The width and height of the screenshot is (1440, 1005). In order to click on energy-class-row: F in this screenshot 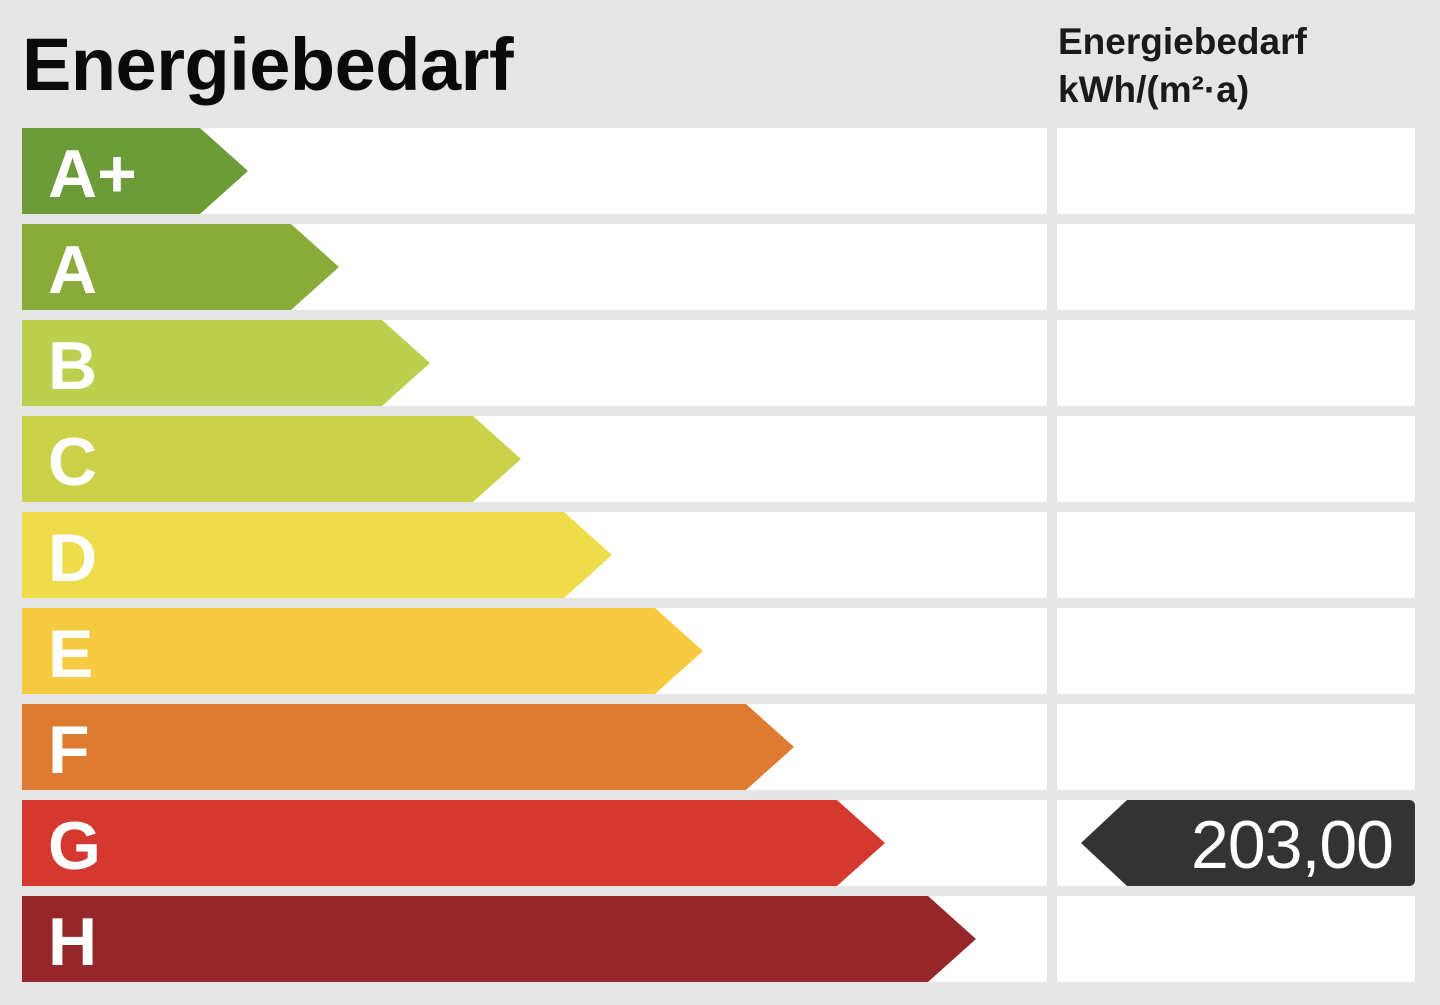, I will do `click(718, 747)`.